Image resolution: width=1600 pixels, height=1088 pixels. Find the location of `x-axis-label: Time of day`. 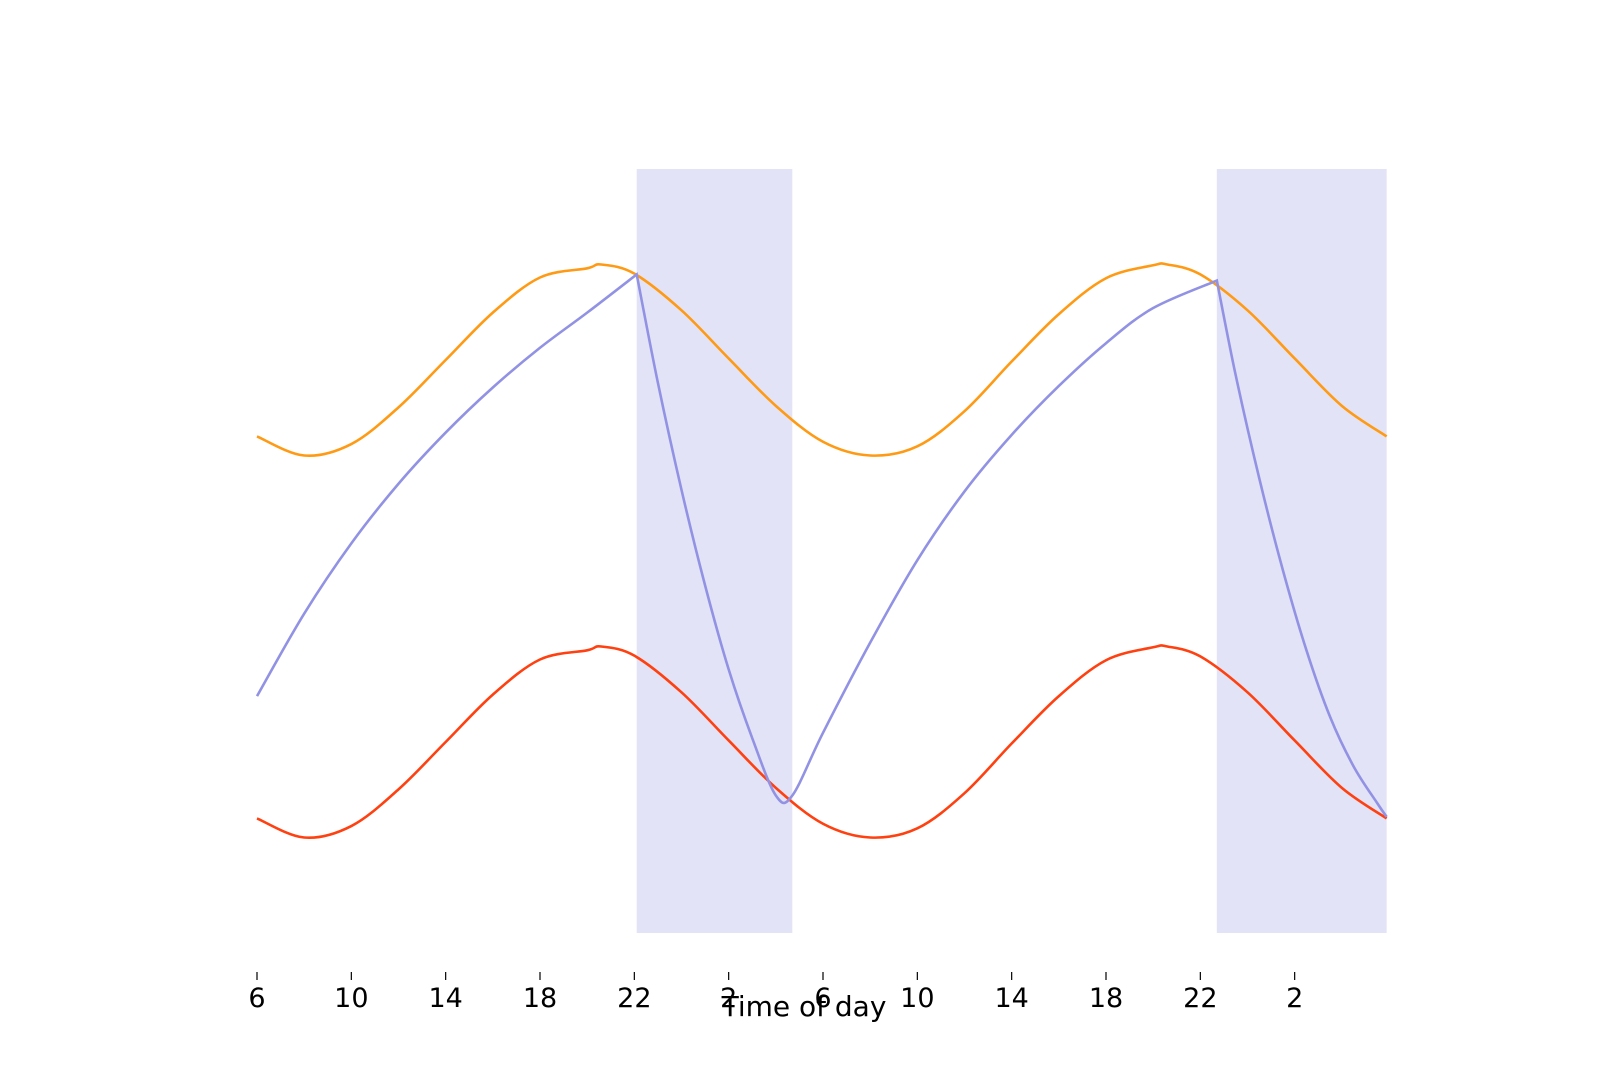

x-axis-label: Time of day is located at coordinates (804, 1006).